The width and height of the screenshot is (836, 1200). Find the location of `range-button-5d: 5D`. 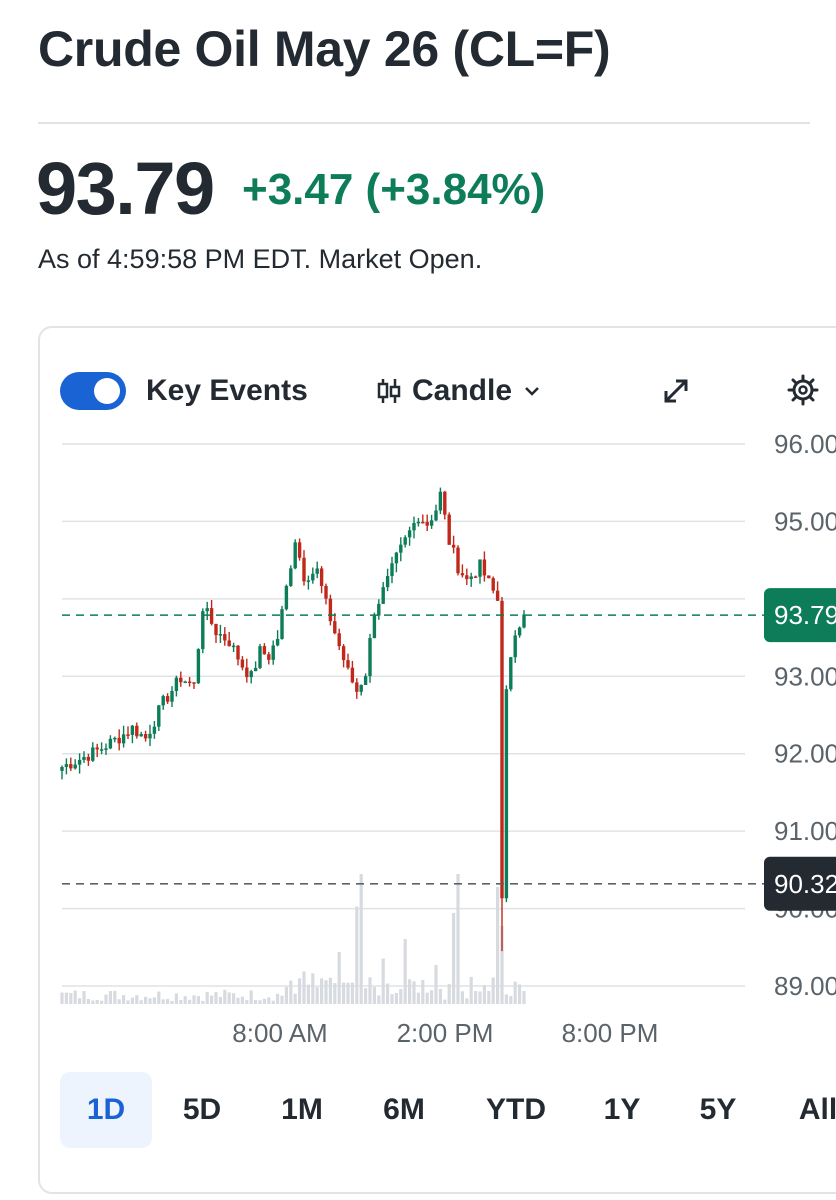

range-button-5d: 5D is located at coordinates (202, 1109).